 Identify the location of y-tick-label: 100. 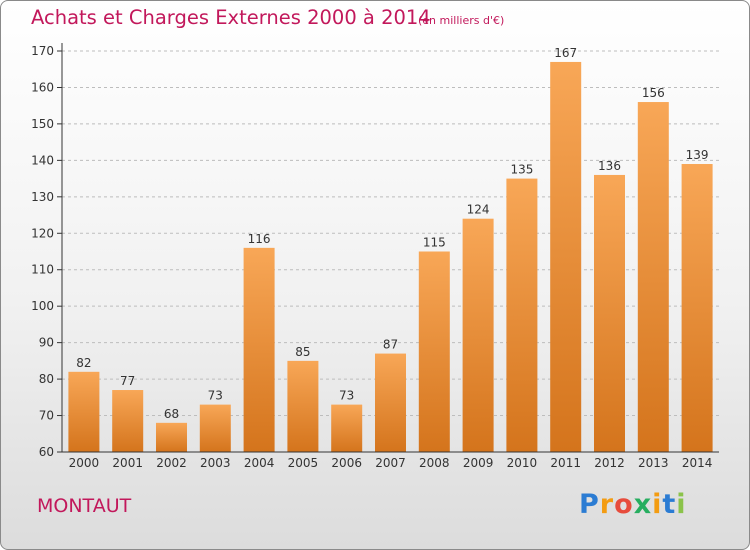
(42, 306).